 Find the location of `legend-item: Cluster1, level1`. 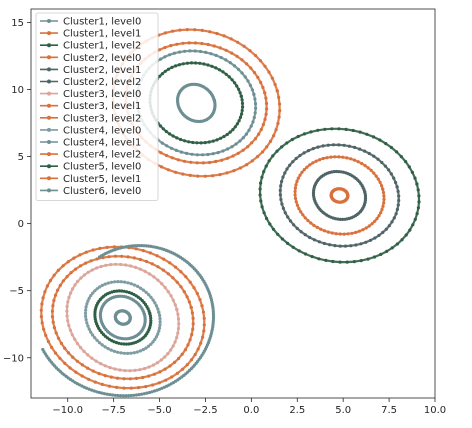

legend-item: Cluster1, level1 is located at coordinates (90, 34).